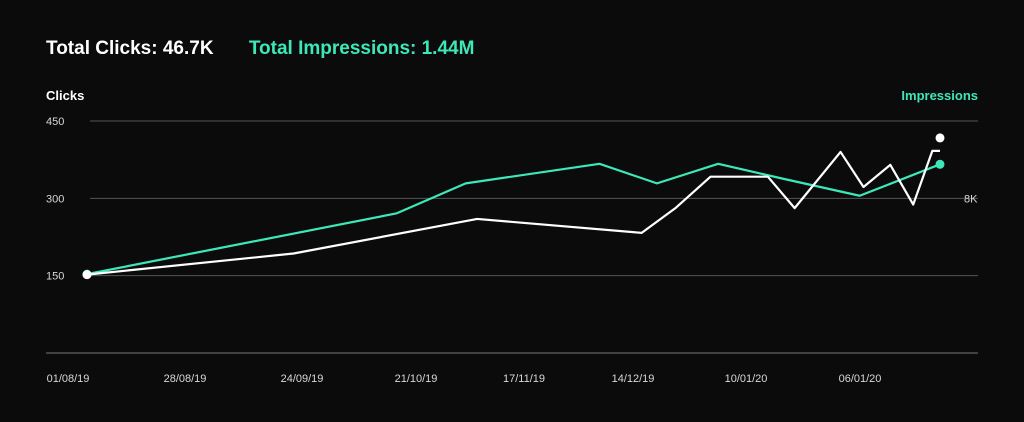  What do you see at coordinates (416, 379) in the screenshot?
I see `x-tick-label: 21/10/19` at bounding box center [416, 379].